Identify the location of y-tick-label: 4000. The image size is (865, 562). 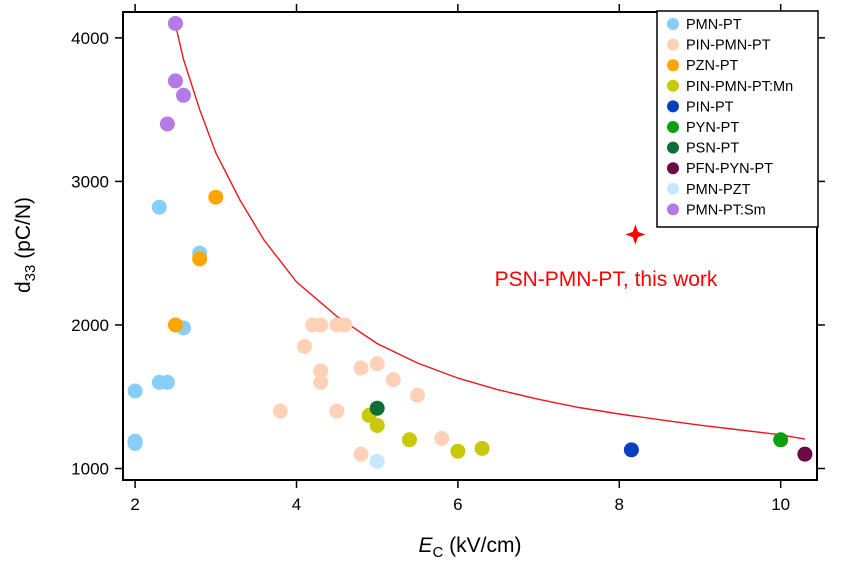
(90, 38).